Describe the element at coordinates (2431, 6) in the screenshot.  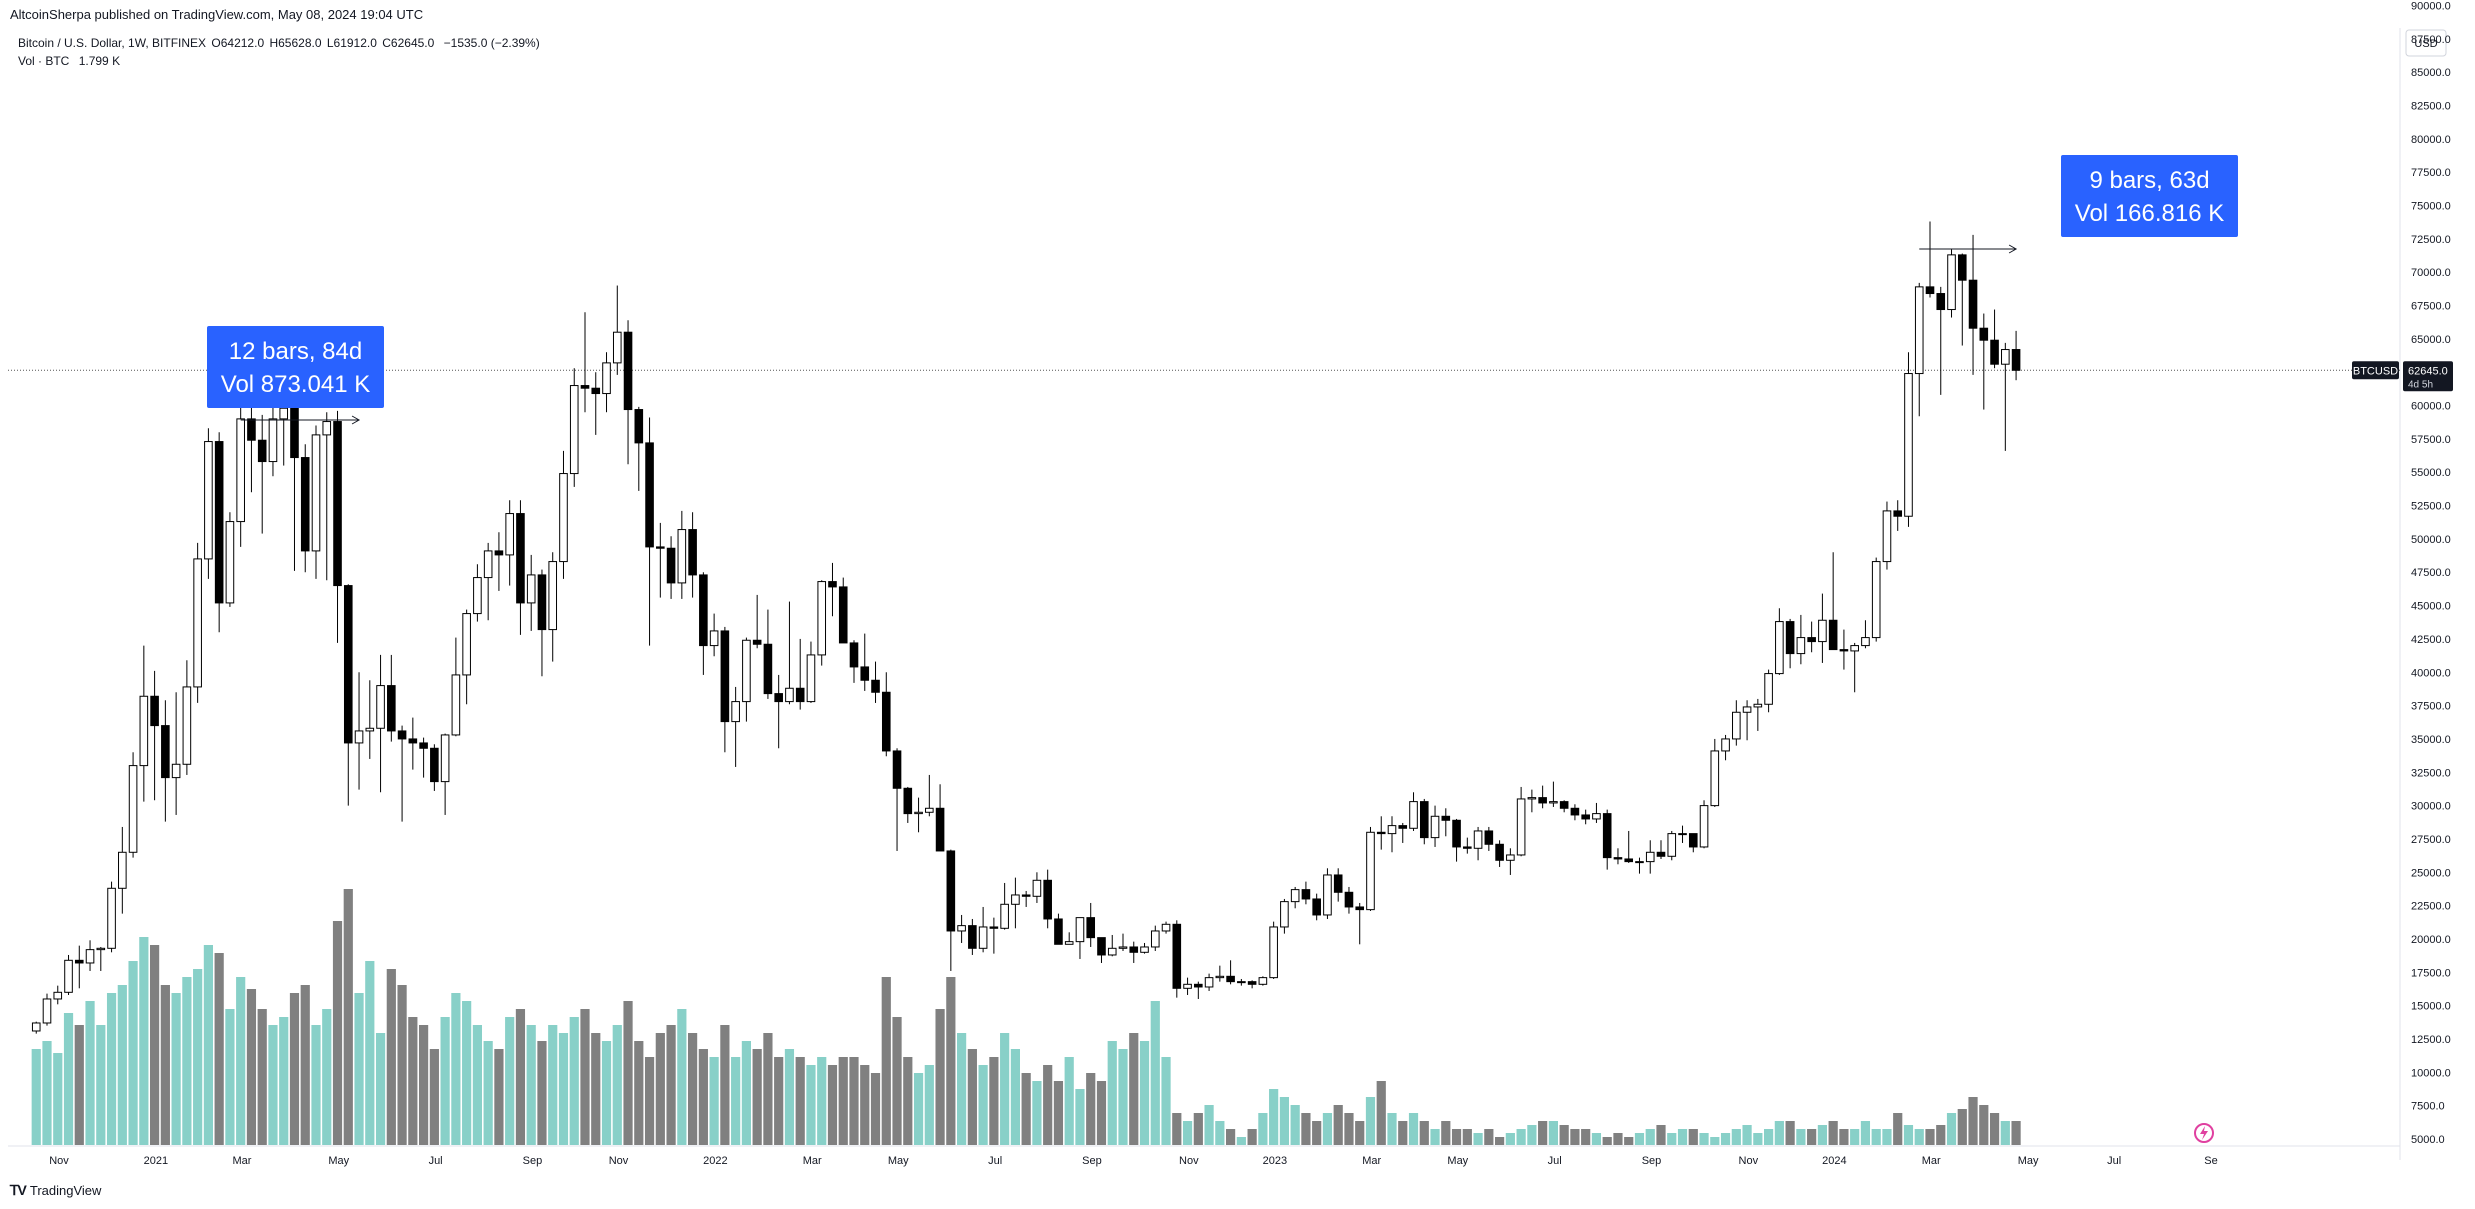
I see `price-tick-label: 90000.0` at that location.